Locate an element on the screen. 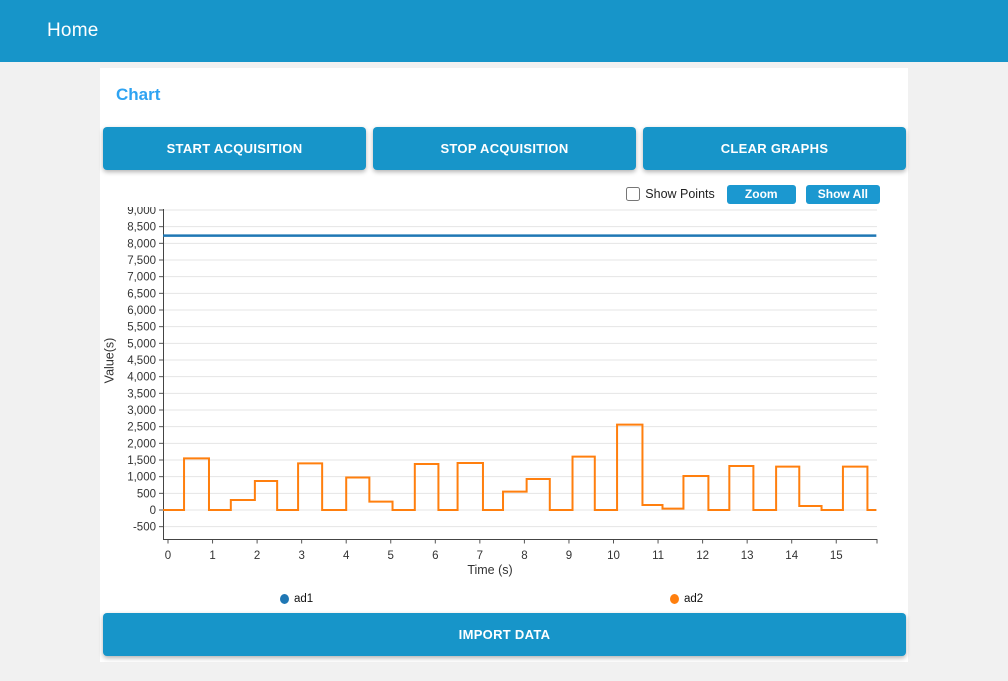 This screenshot has height=681, width=1008. legend-marker-ad1 is located at coordinates (284, 599).